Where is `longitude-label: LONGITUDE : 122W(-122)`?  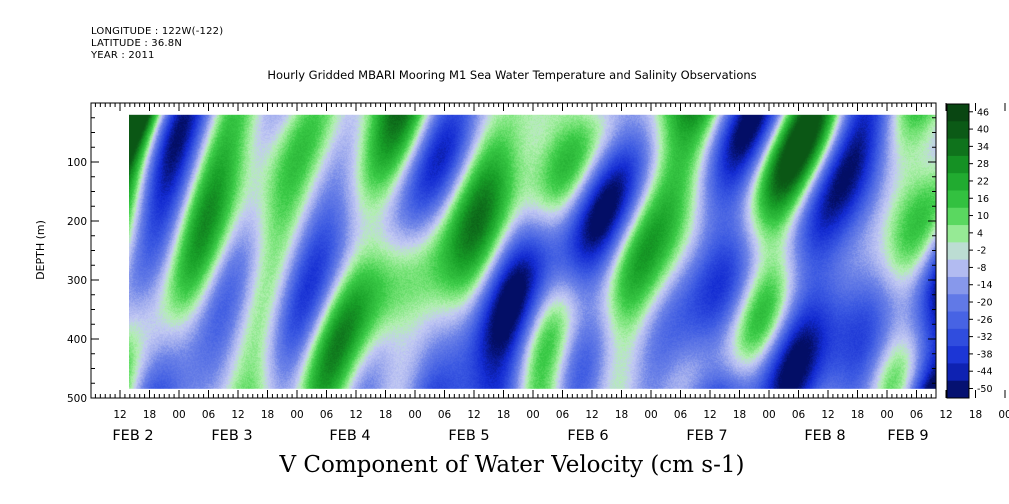 longitude-label: LONGITUDE : 122W(-122) is located at coordinates (157, 31).